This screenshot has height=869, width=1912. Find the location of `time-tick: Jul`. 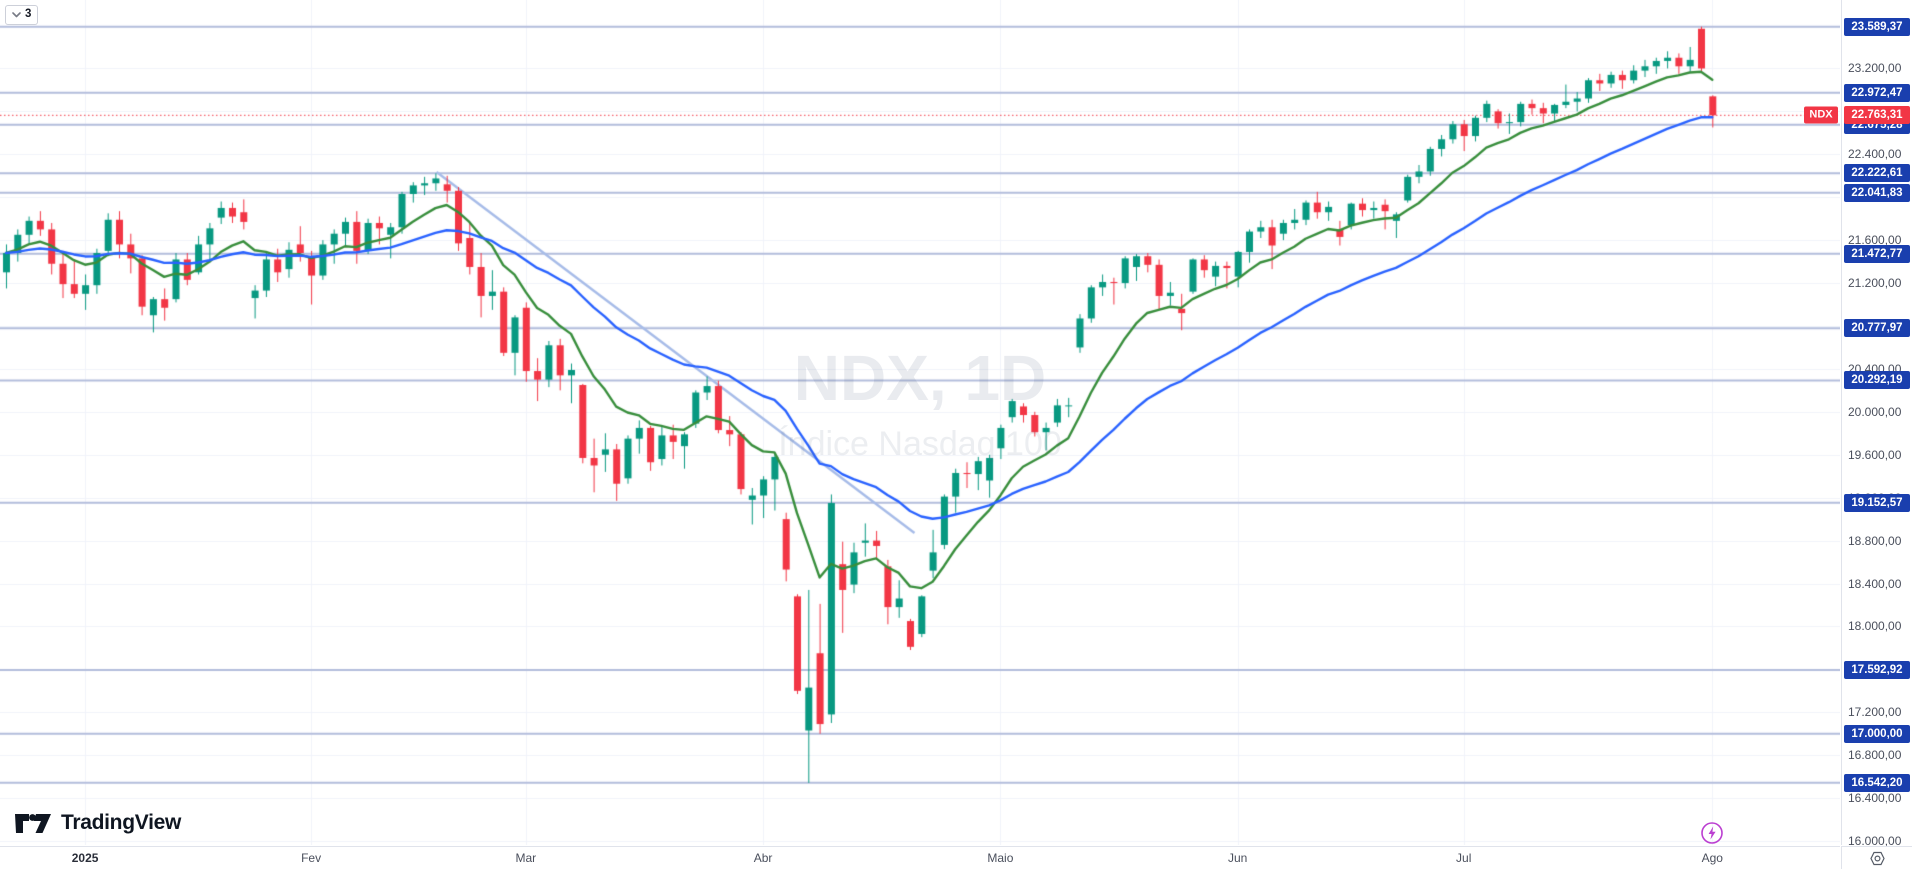

time-tick: Jul is located at coordinates (1464, 858).